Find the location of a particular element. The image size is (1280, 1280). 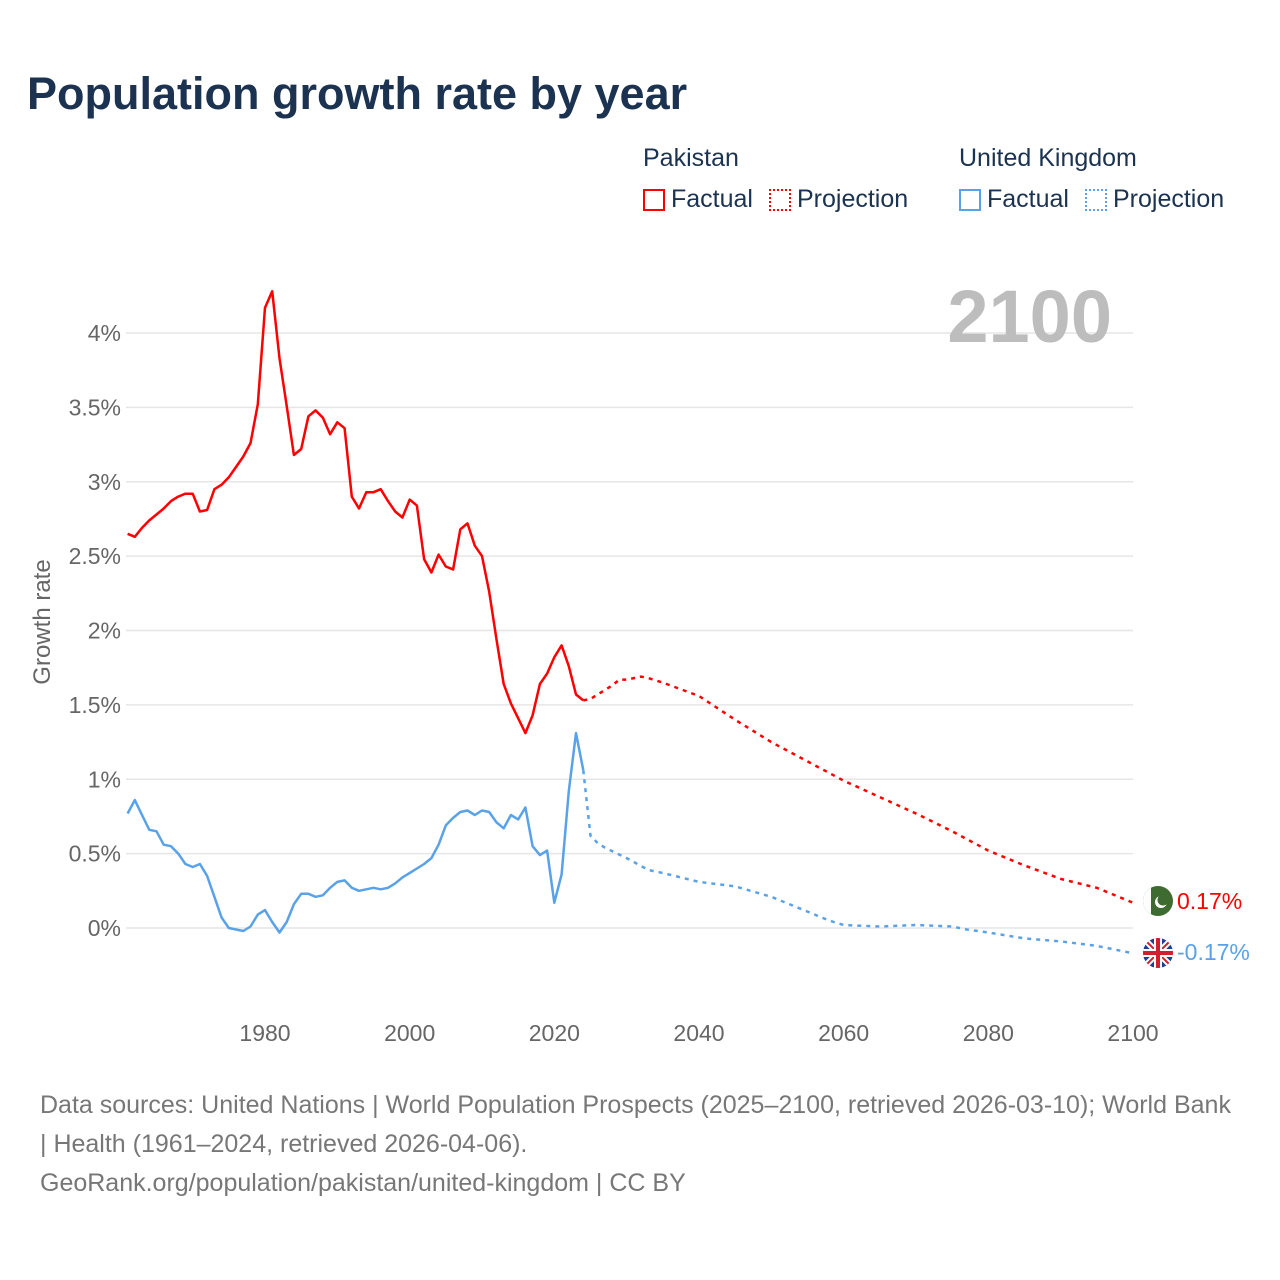

pakistan-end-value: 0.17% is located at coordinates (1209, 901).